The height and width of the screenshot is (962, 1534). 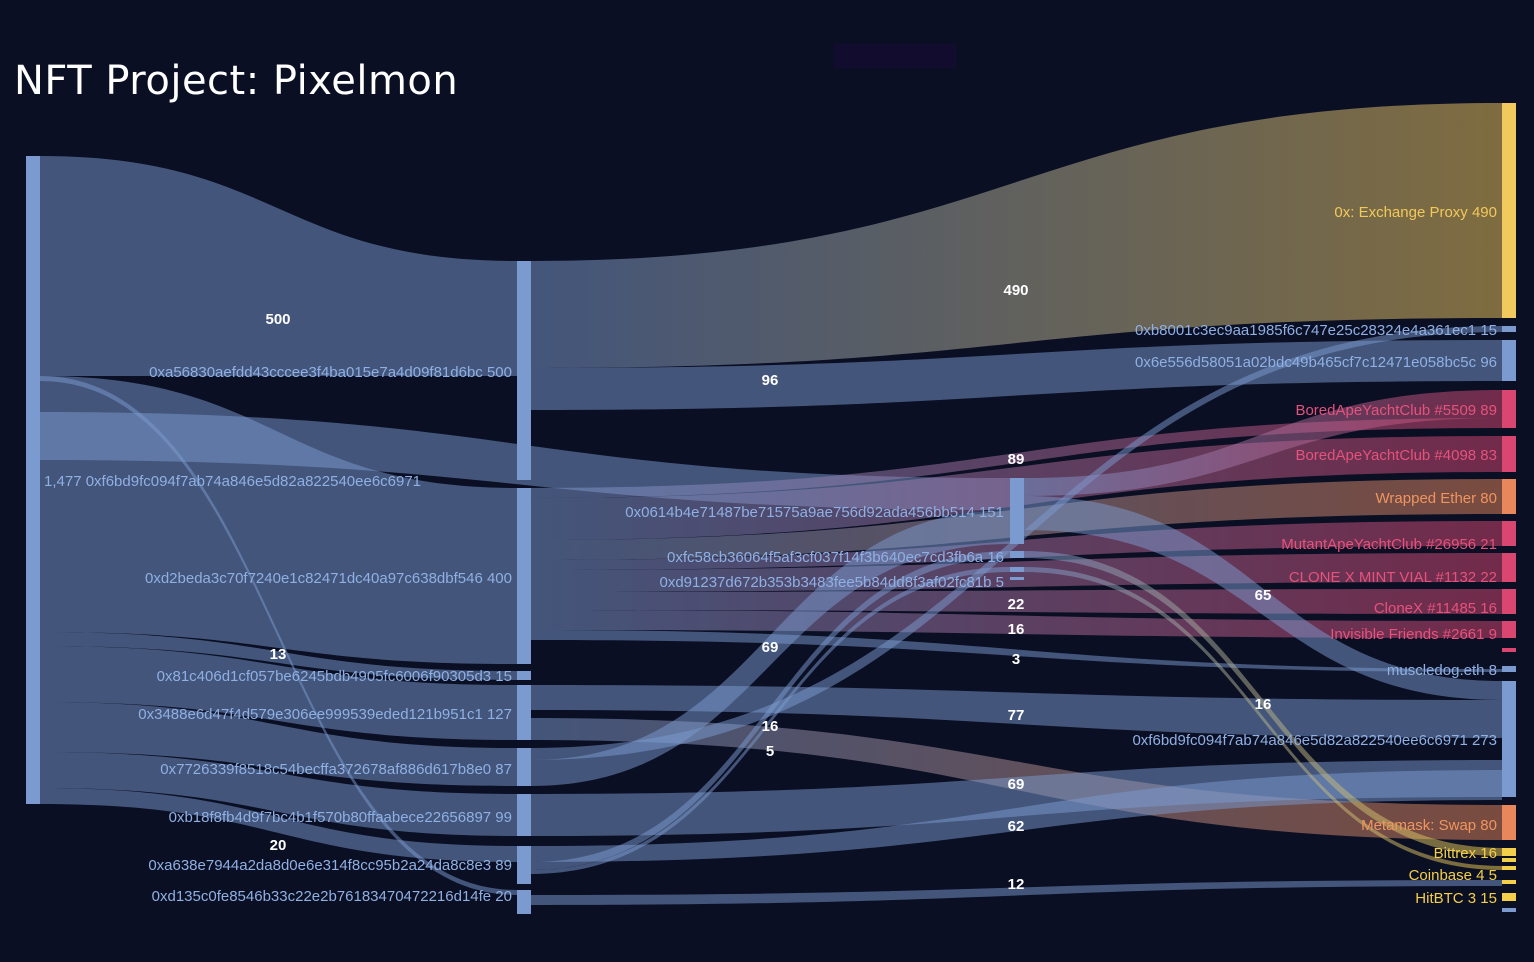 I want to click on node-label-bayc5509: BoredApeYachtClub #5509 89, so click(x=1396, y=410).